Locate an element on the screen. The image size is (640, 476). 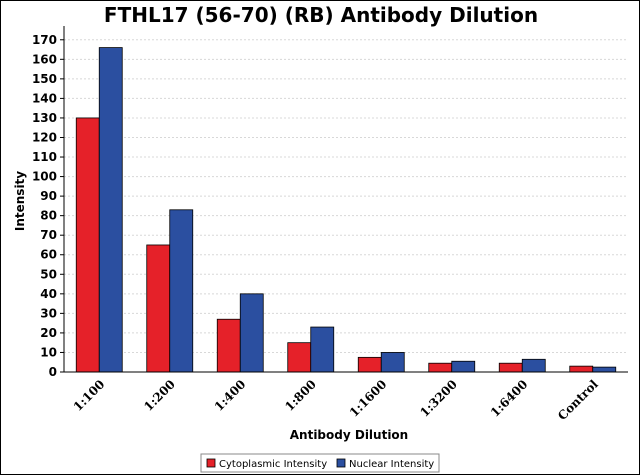
x-tick-label: 1:100 is located at coordinates (89, 395).